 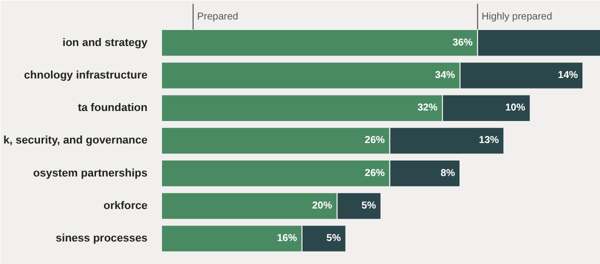 What do you see at coordinates (462, 42) in the screenshot?
I see `data-label: 36%` at bounding box center [462, 42].